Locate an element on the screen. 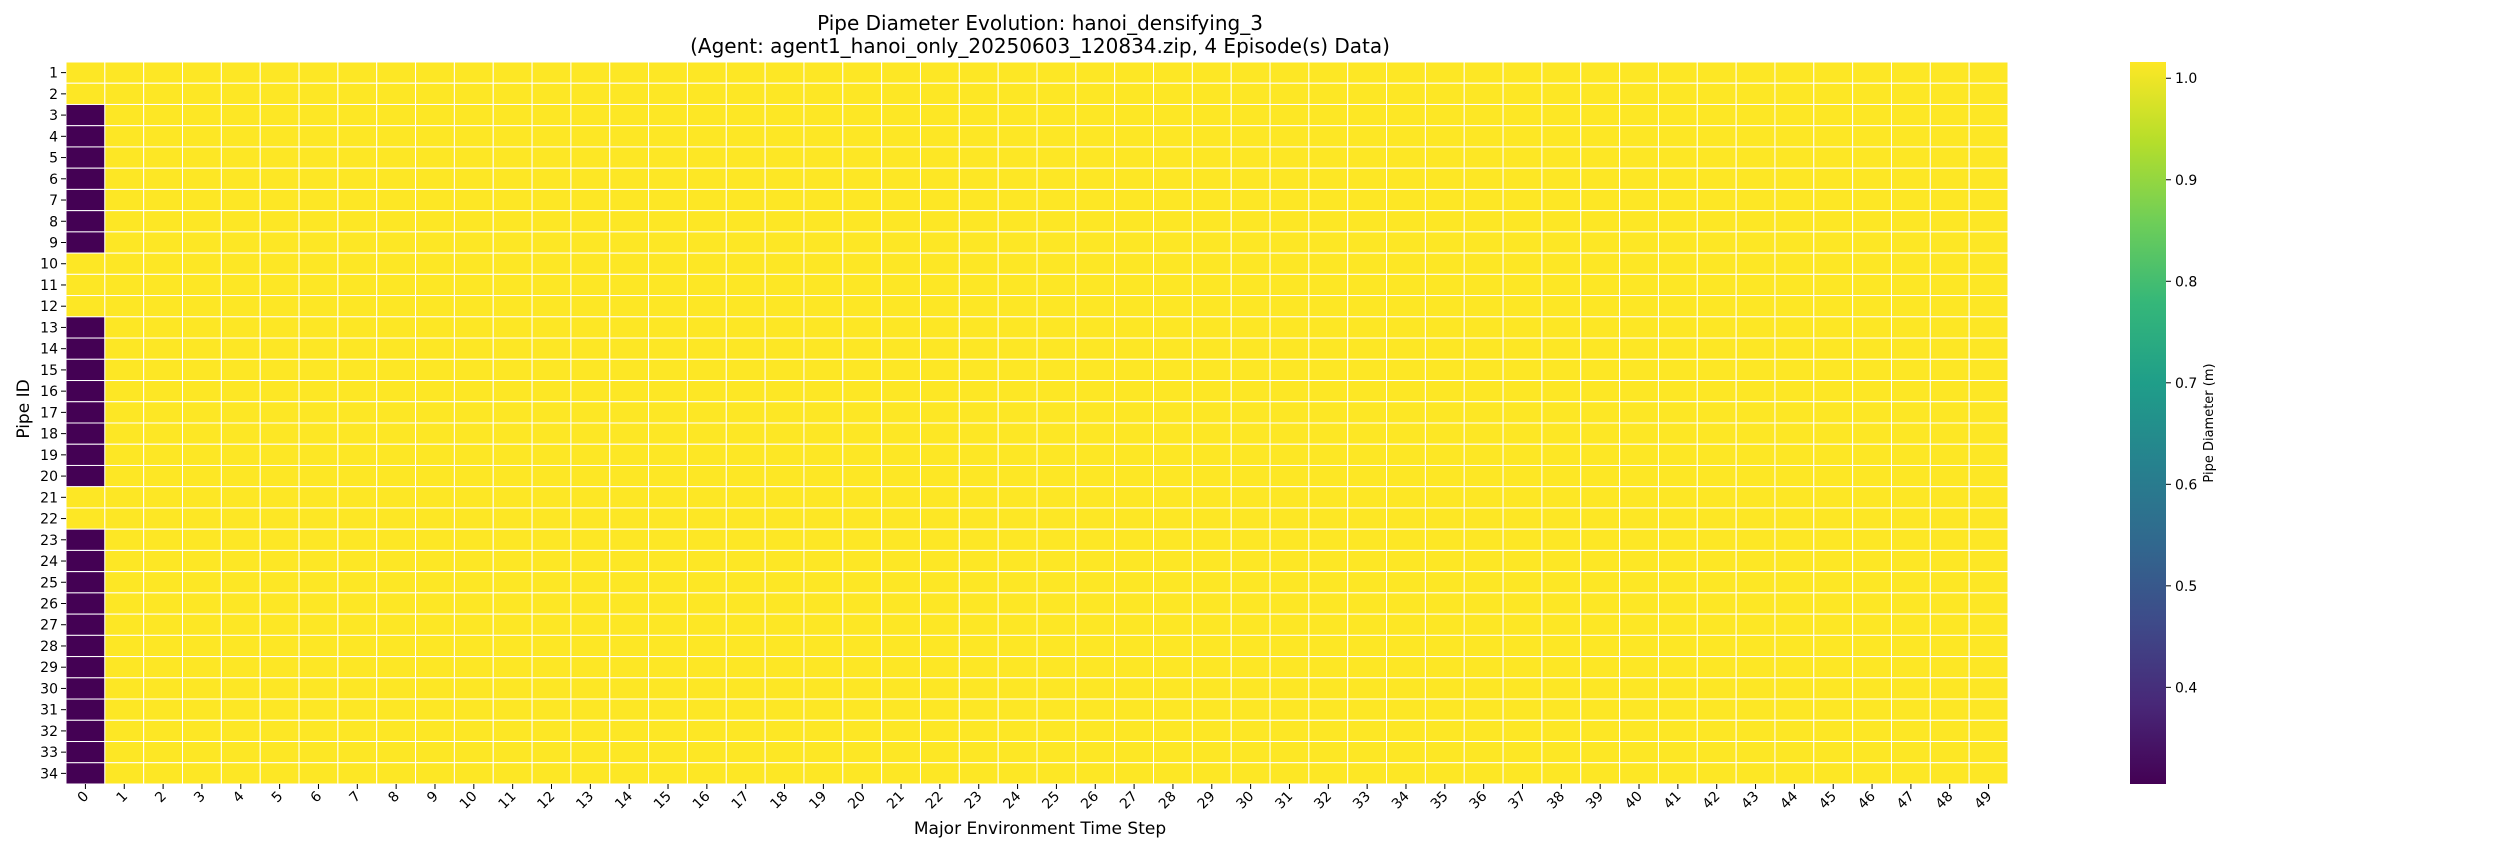 Image resolution: width=2500 pixels, height=850 pixels. x-tick-label: 38 is located at coordinates (1556, 801).